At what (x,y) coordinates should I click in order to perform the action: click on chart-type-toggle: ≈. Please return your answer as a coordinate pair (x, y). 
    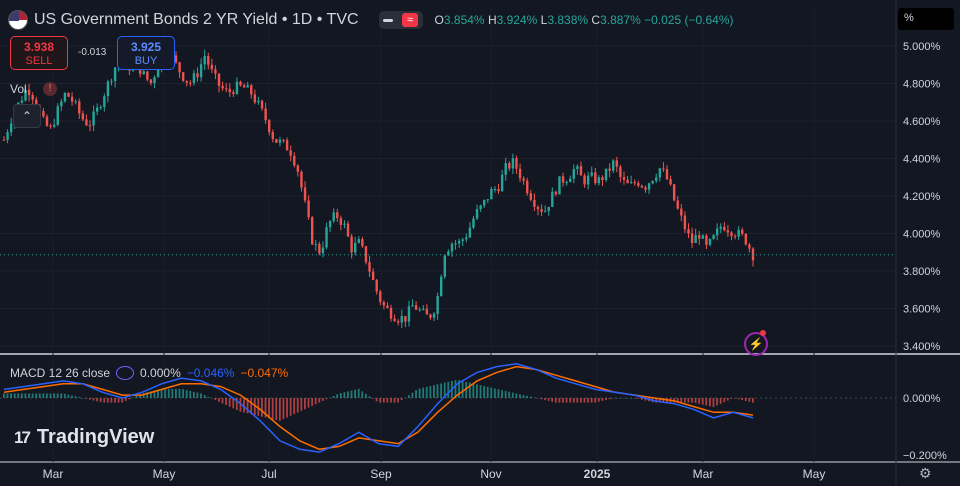
    Looking at the image, I should click on (400, 20).